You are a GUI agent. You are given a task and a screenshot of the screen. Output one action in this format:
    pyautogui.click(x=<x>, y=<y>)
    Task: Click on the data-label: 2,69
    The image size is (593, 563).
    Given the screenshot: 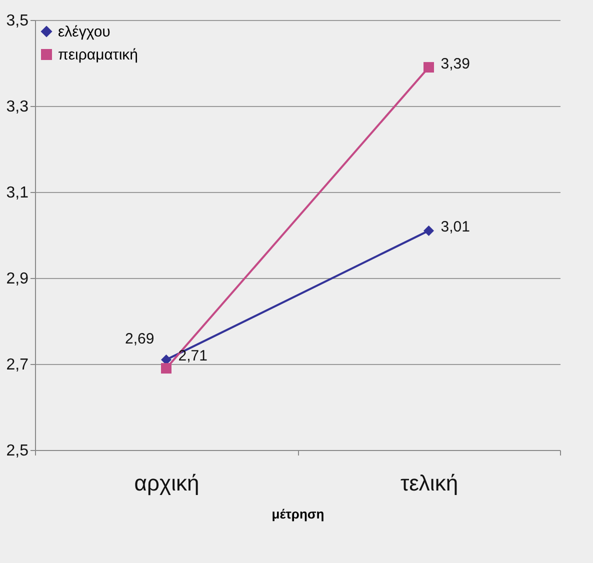 What is the action you would take?
    pyautogui.click(x=139, y=339)
    